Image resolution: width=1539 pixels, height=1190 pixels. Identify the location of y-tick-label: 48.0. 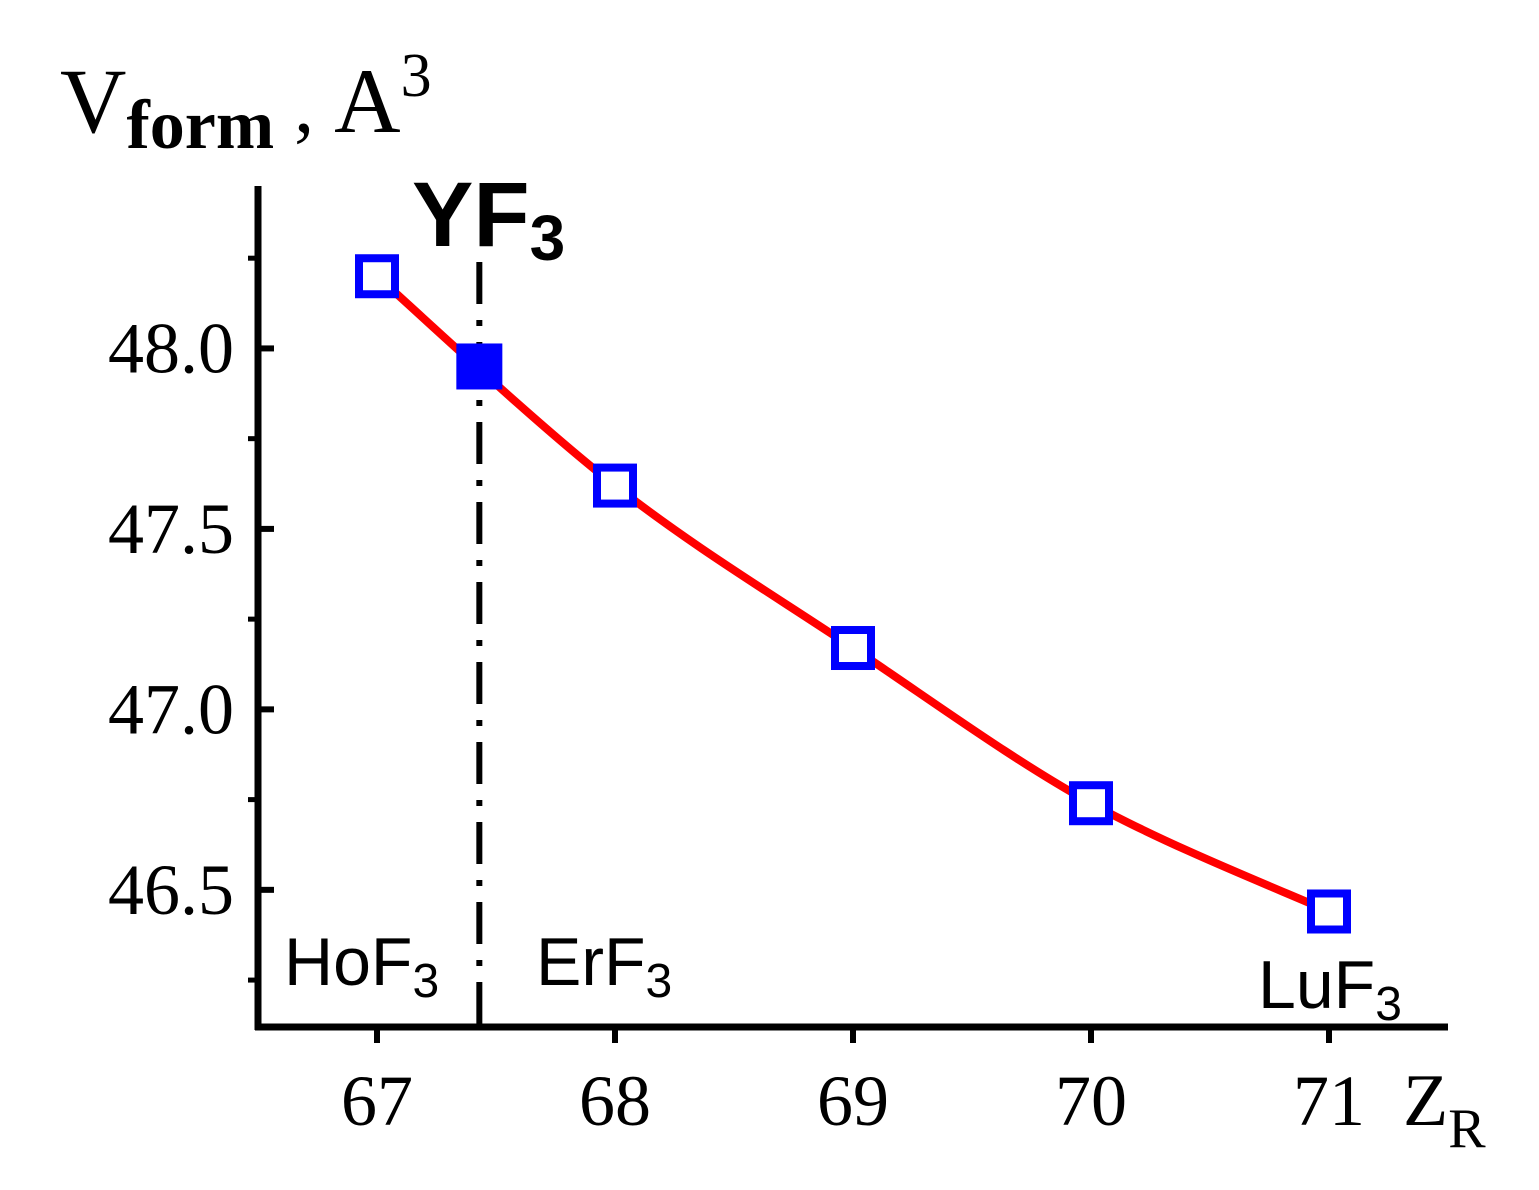
(171, 348).